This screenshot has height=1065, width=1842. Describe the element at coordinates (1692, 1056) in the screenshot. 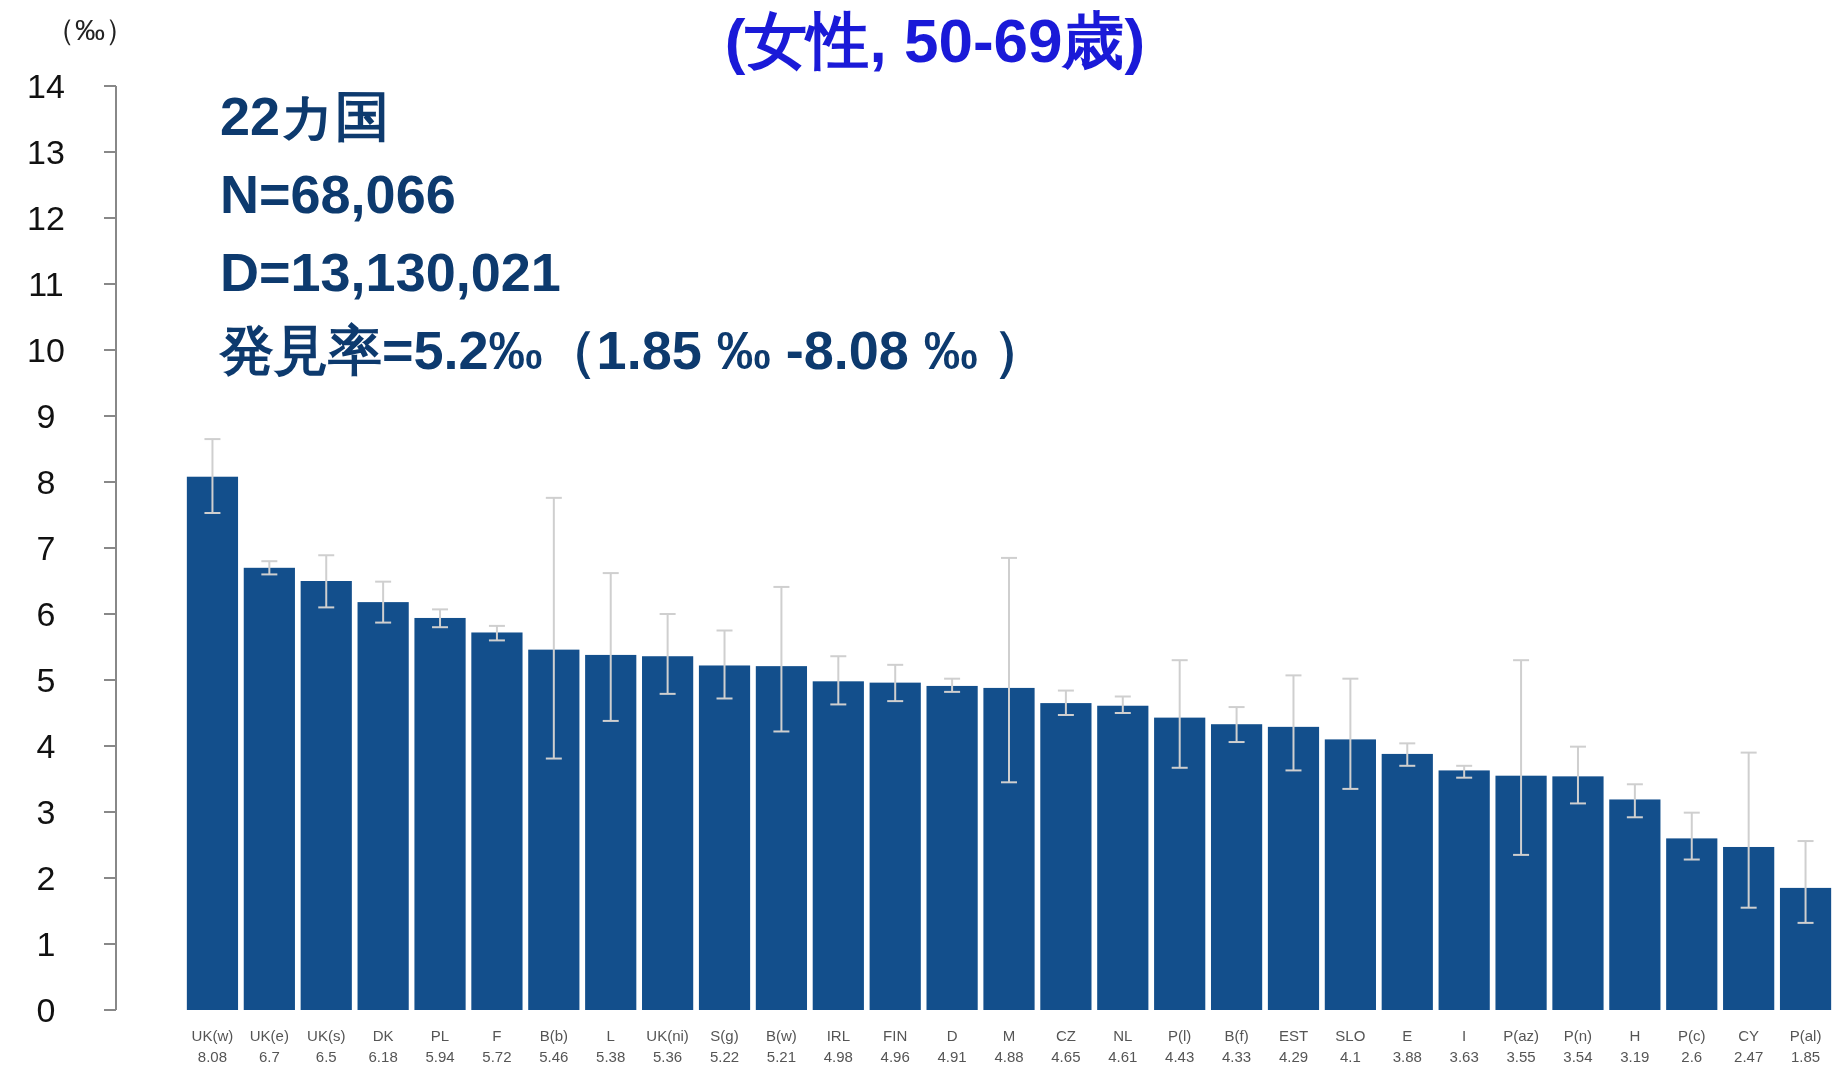

I see `data-label: 2.6` at that location.